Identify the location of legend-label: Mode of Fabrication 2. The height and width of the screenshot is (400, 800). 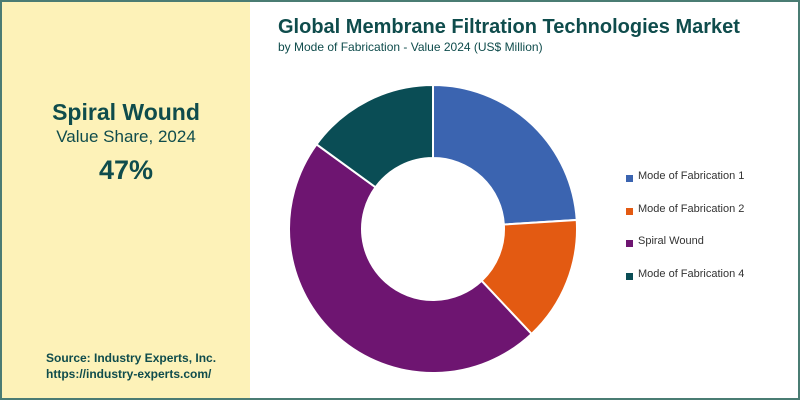
(691, 208).